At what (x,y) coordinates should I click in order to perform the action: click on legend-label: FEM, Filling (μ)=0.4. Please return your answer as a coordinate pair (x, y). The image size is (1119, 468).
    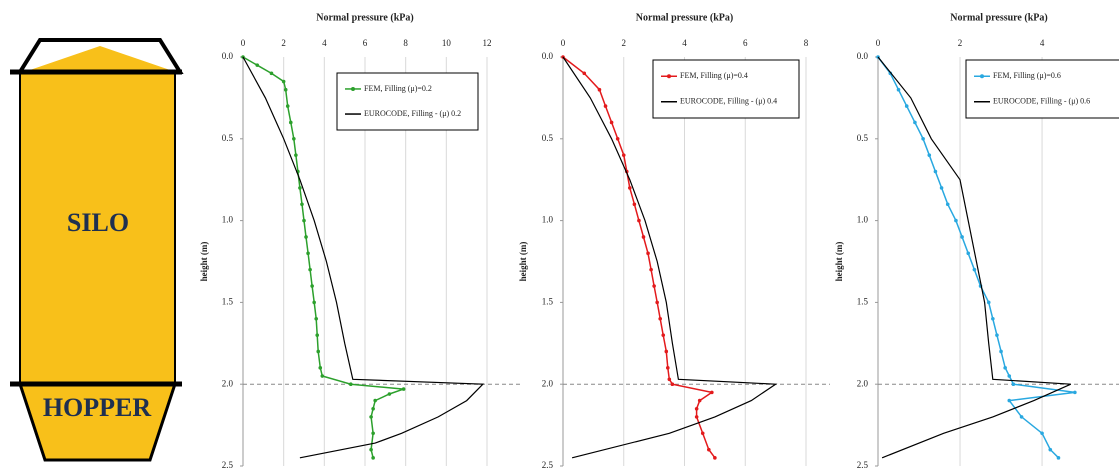
    Looking at the image, I should click on (714, 75).